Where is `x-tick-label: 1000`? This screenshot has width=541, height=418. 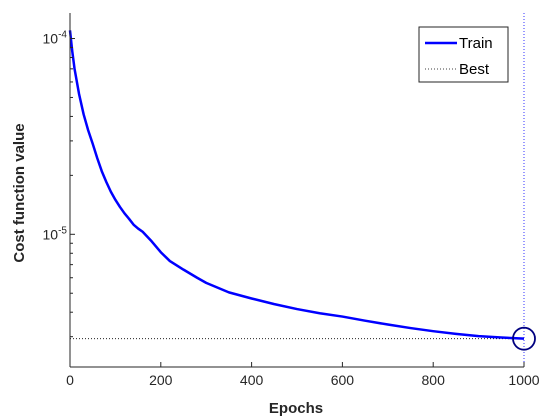
x-tick-label: 1000 is located at coordinates (523, 380).